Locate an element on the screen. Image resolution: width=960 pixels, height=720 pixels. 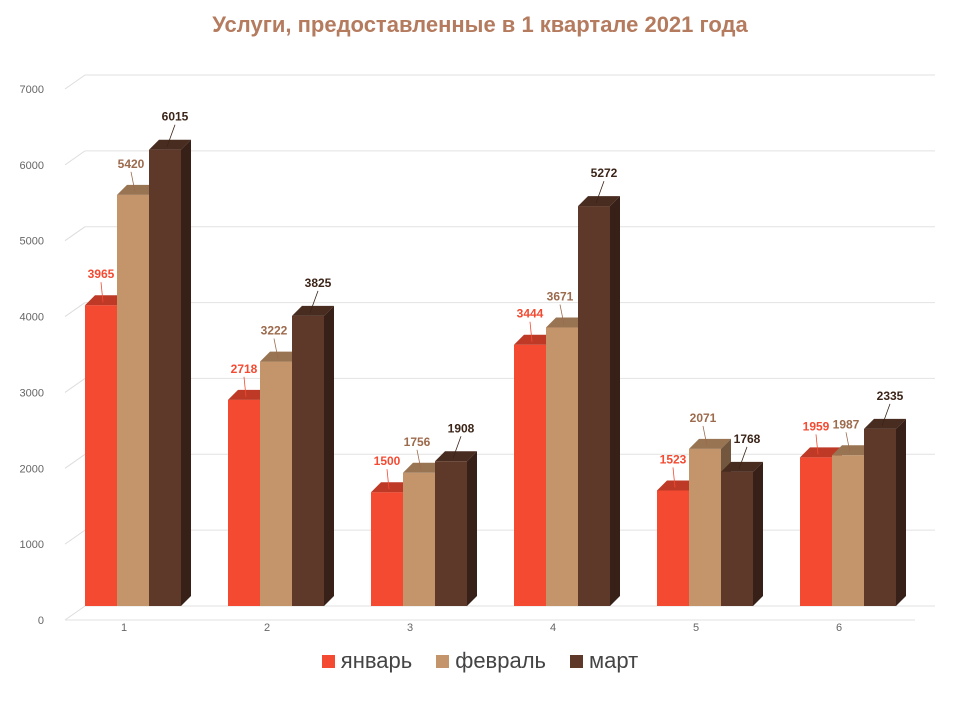
data-label: 2718 is located at coordinates (244, 369).